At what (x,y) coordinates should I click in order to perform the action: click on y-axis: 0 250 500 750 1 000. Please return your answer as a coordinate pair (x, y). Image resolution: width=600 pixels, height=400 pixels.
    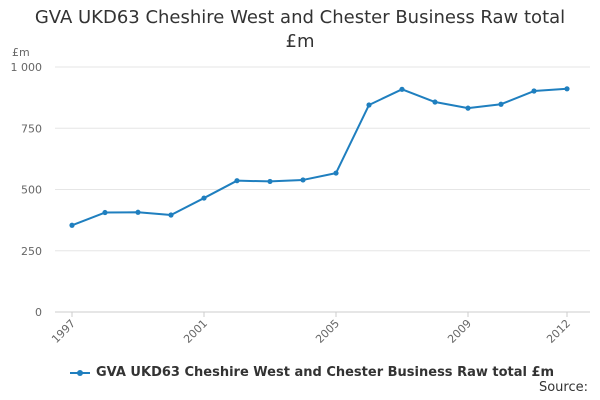
    Looking at the image, I should click on (27, 190).